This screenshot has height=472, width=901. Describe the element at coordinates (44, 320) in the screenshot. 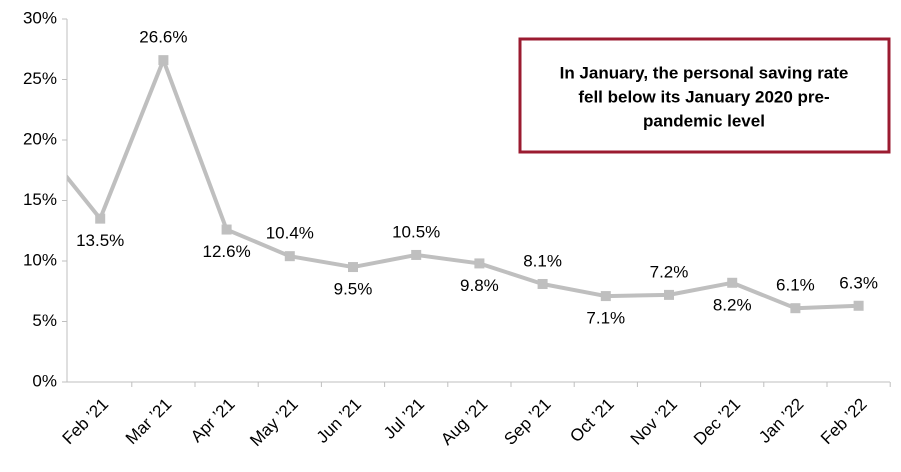

I see `y-tick-label: 5%` at that location.